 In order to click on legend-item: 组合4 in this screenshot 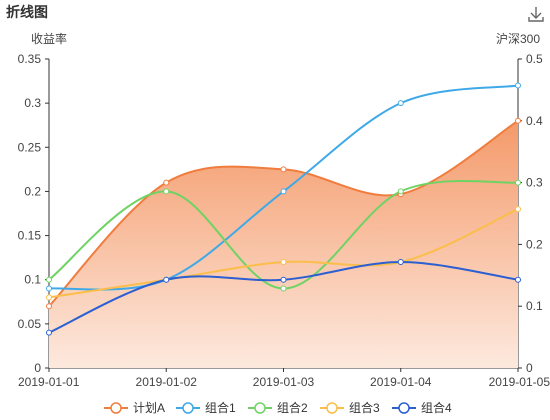, I will do `click(422, 407)`.